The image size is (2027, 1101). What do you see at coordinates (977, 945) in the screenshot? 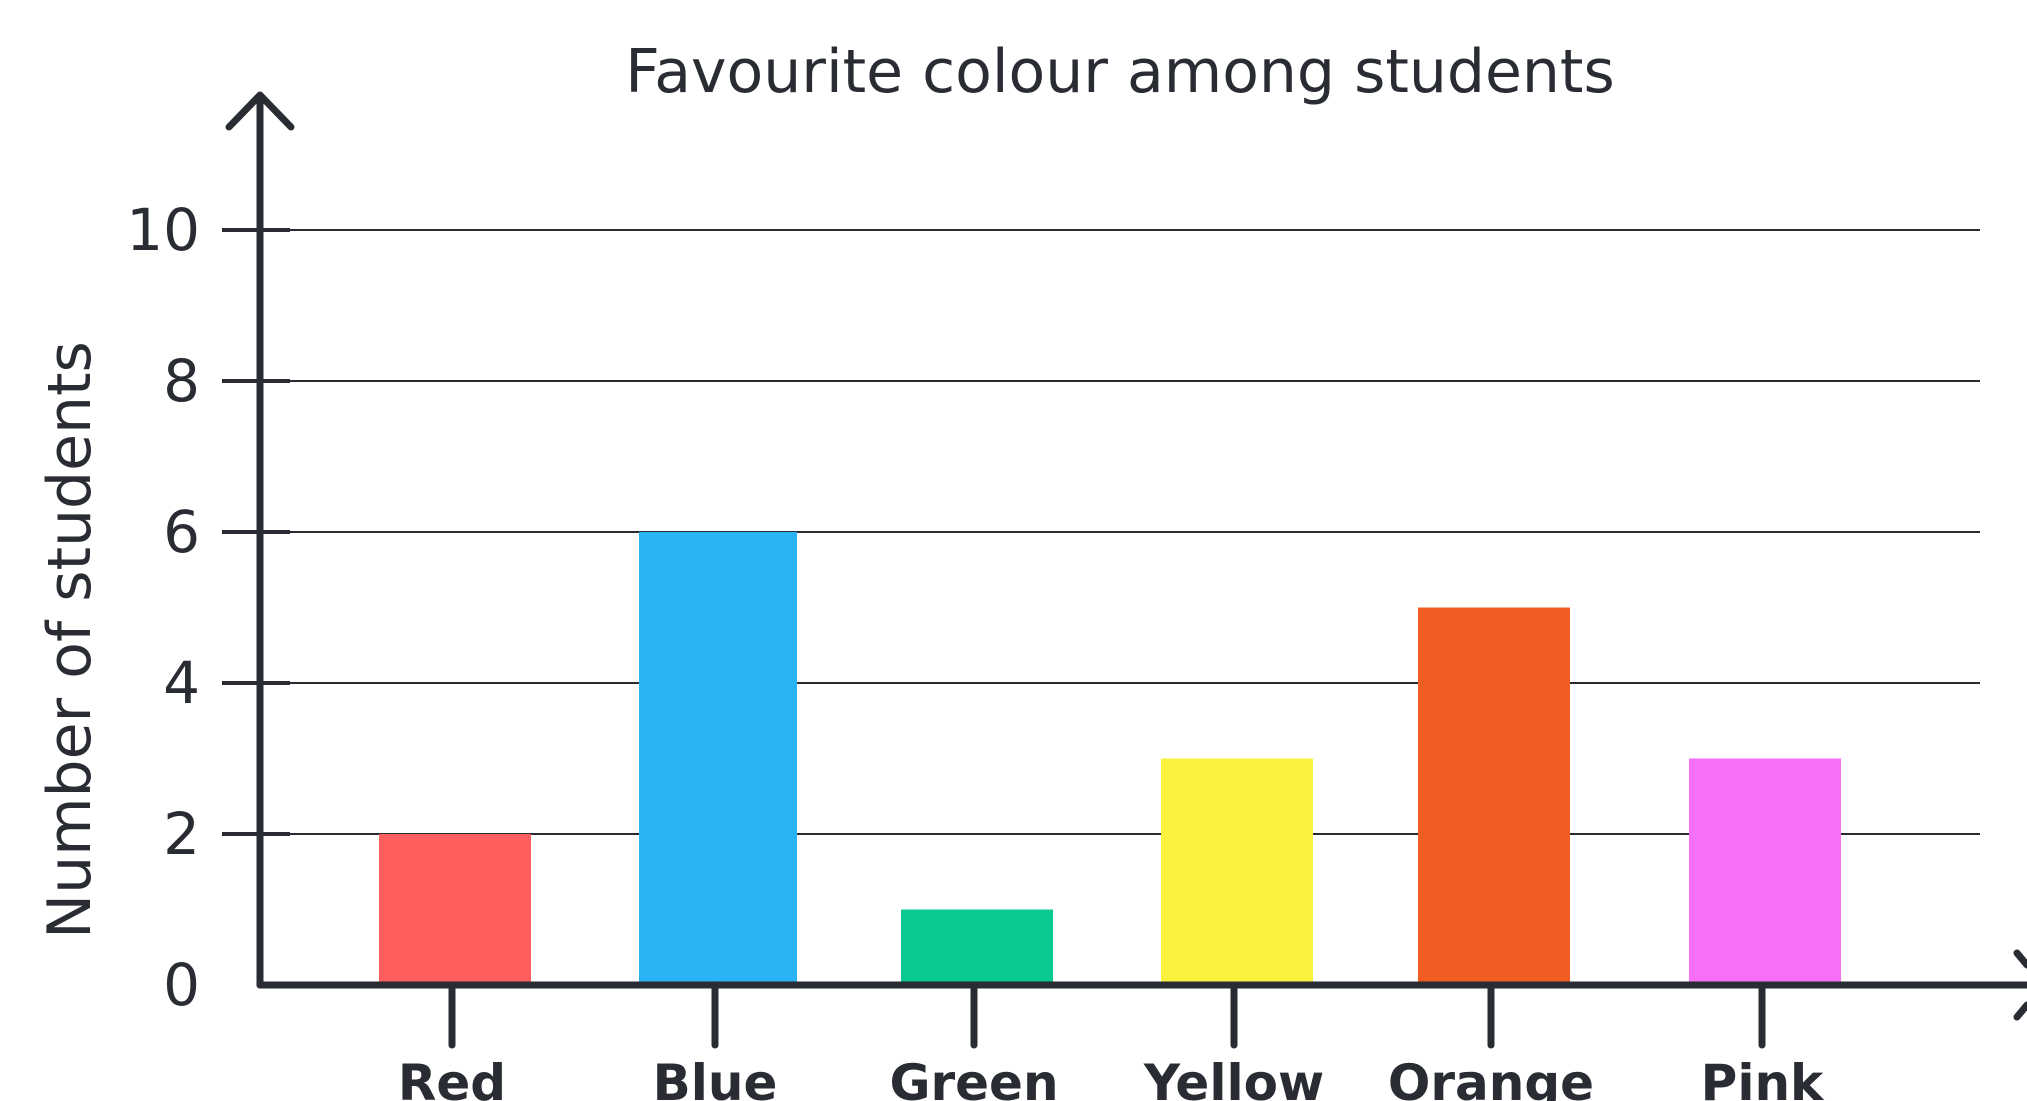
I see `bar-green` at bounding box center [977, 945].